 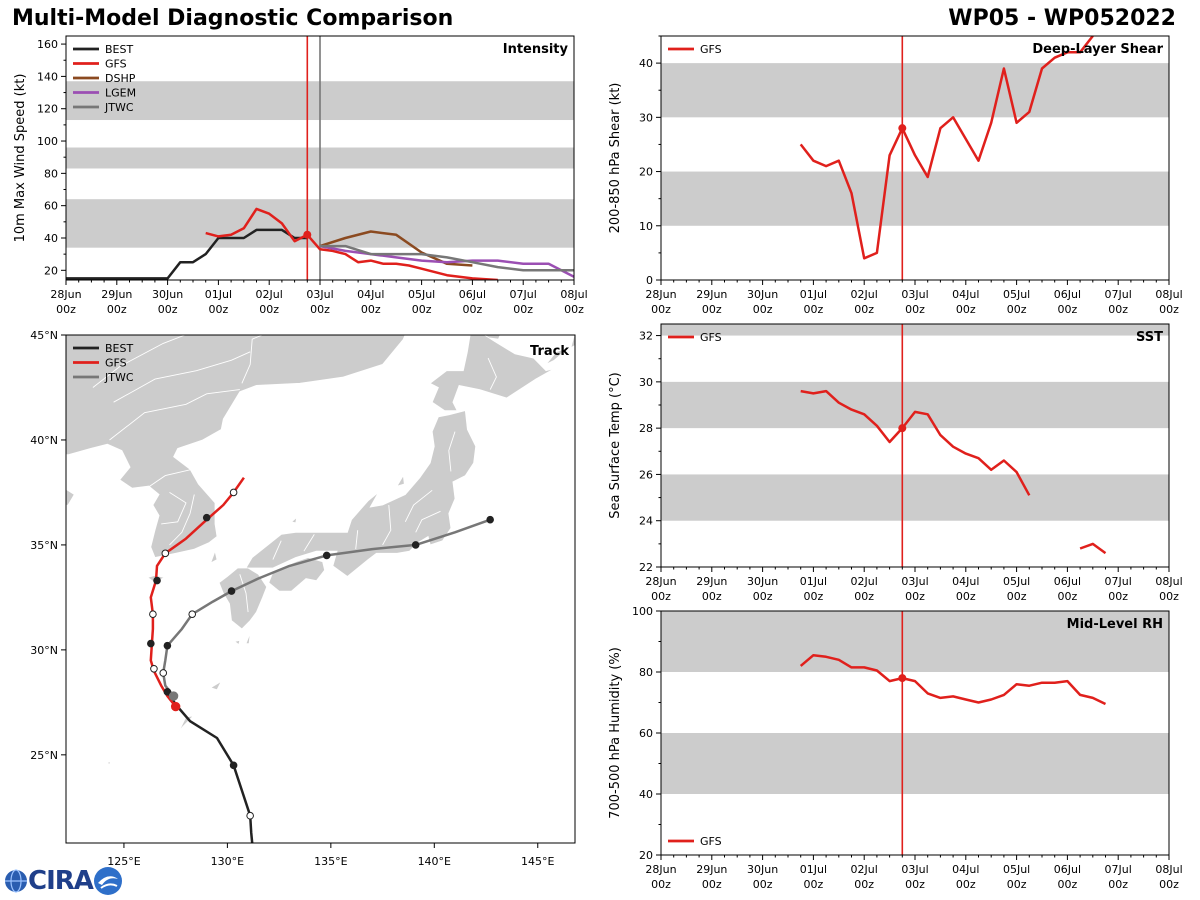 What do you see at coordinates (1118, 581) in the screenshot?
I see `sst-xtick-label: 07Jul` at bounding box center [1118, 581].